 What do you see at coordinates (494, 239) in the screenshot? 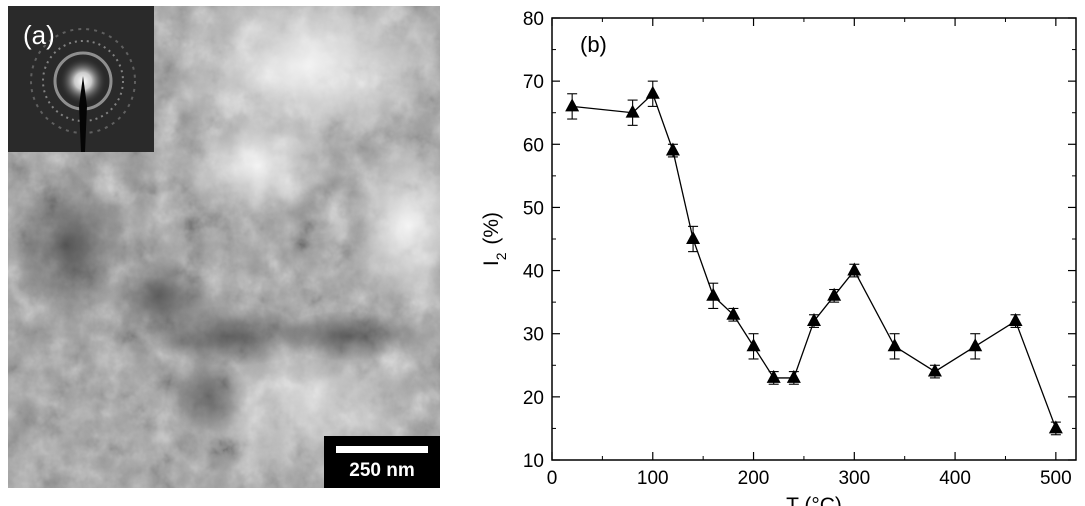
I see `y-axis-title: I2 (%)` at bounding box center [494, 239].